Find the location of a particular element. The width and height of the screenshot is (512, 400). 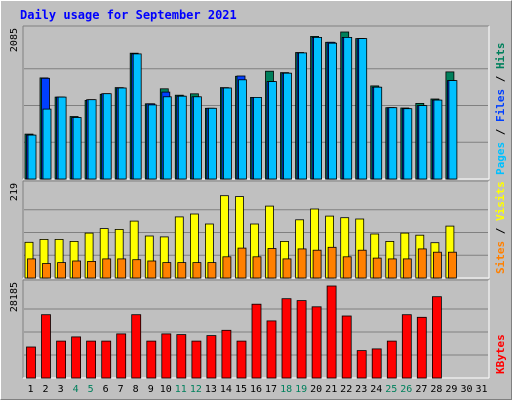

legend-entry: Pages is located at coordinates (500, 158).